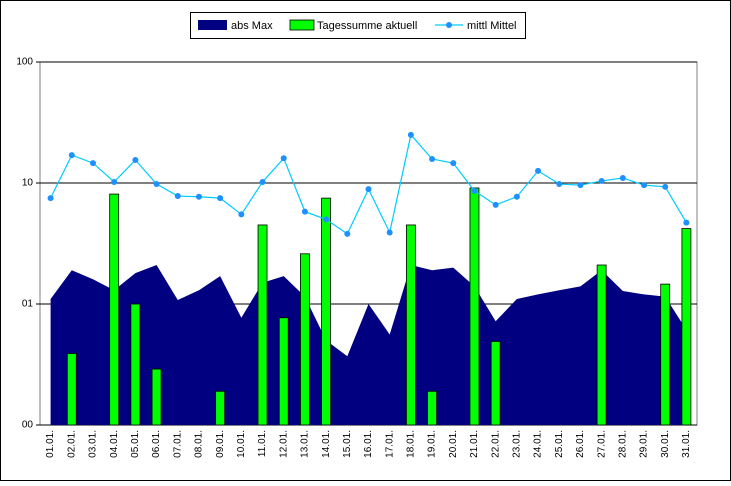  I want to click on y-tick-label: 00, so click(28, 425).